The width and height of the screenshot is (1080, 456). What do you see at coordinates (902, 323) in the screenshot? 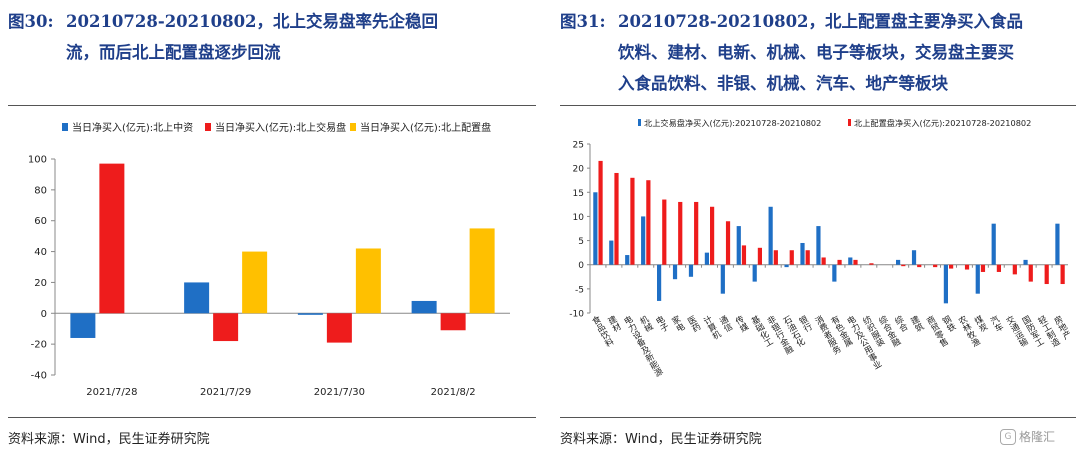
I see `x-tick-label: 综合` at bounding box center [902, 323].